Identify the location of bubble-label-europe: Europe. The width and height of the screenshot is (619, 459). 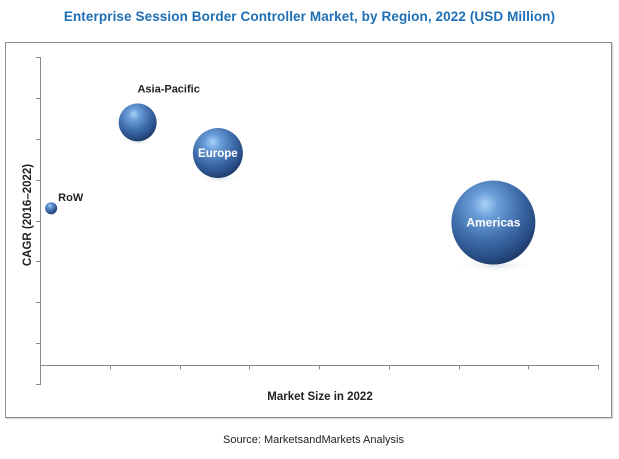
(218, 154).